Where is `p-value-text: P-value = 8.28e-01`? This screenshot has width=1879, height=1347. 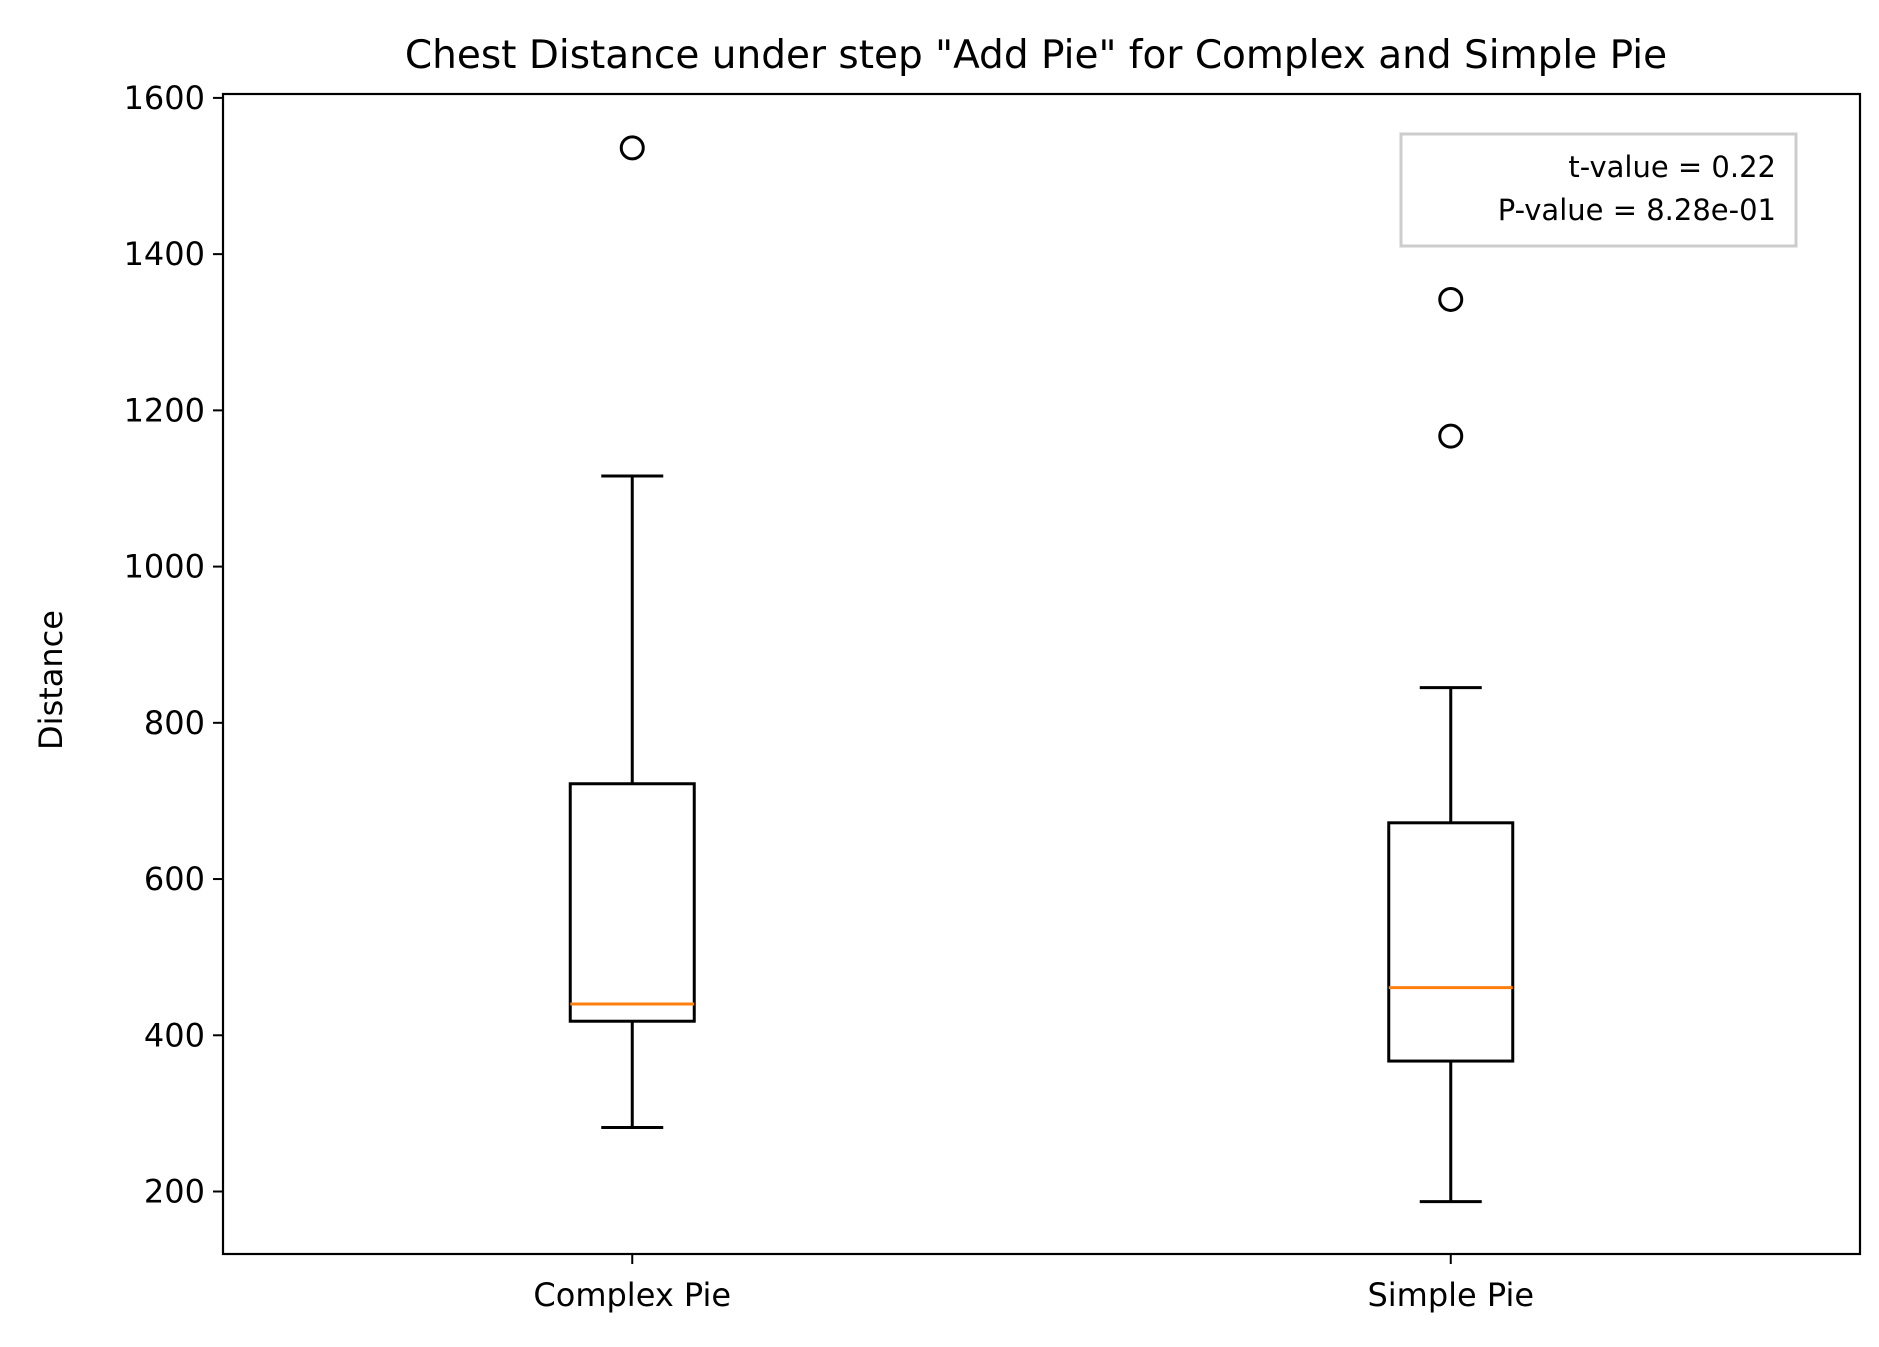 p-value-text: P-value = 8.28e-01 is located at coordinates (1637, 210).